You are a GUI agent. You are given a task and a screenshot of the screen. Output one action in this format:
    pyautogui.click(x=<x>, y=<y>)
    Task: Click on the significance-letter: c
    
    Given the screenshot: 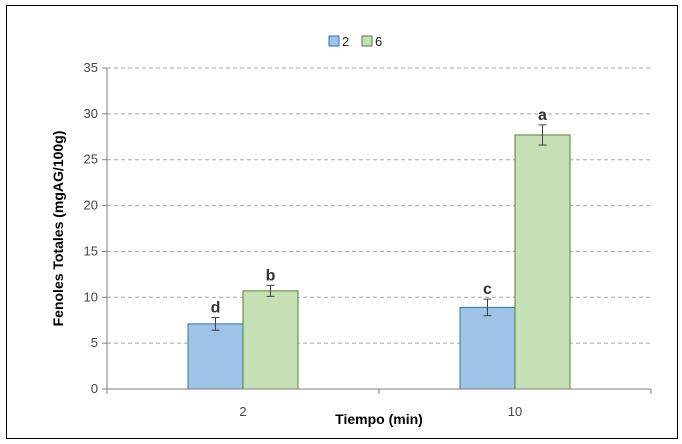 What is the action you would take?
    pyautogui.click(x=487, y=289)
    